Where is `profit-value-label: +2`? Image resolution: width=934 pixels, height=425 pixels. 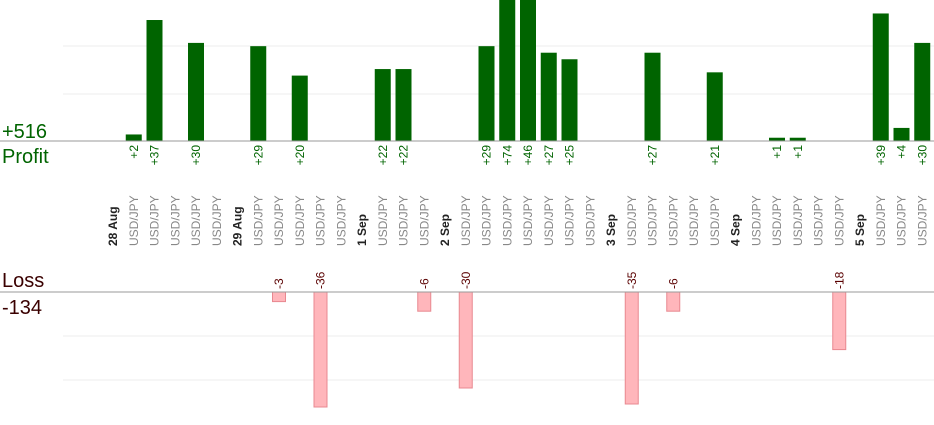 profit-value-label: +2 is located at coordinates (134, 152).